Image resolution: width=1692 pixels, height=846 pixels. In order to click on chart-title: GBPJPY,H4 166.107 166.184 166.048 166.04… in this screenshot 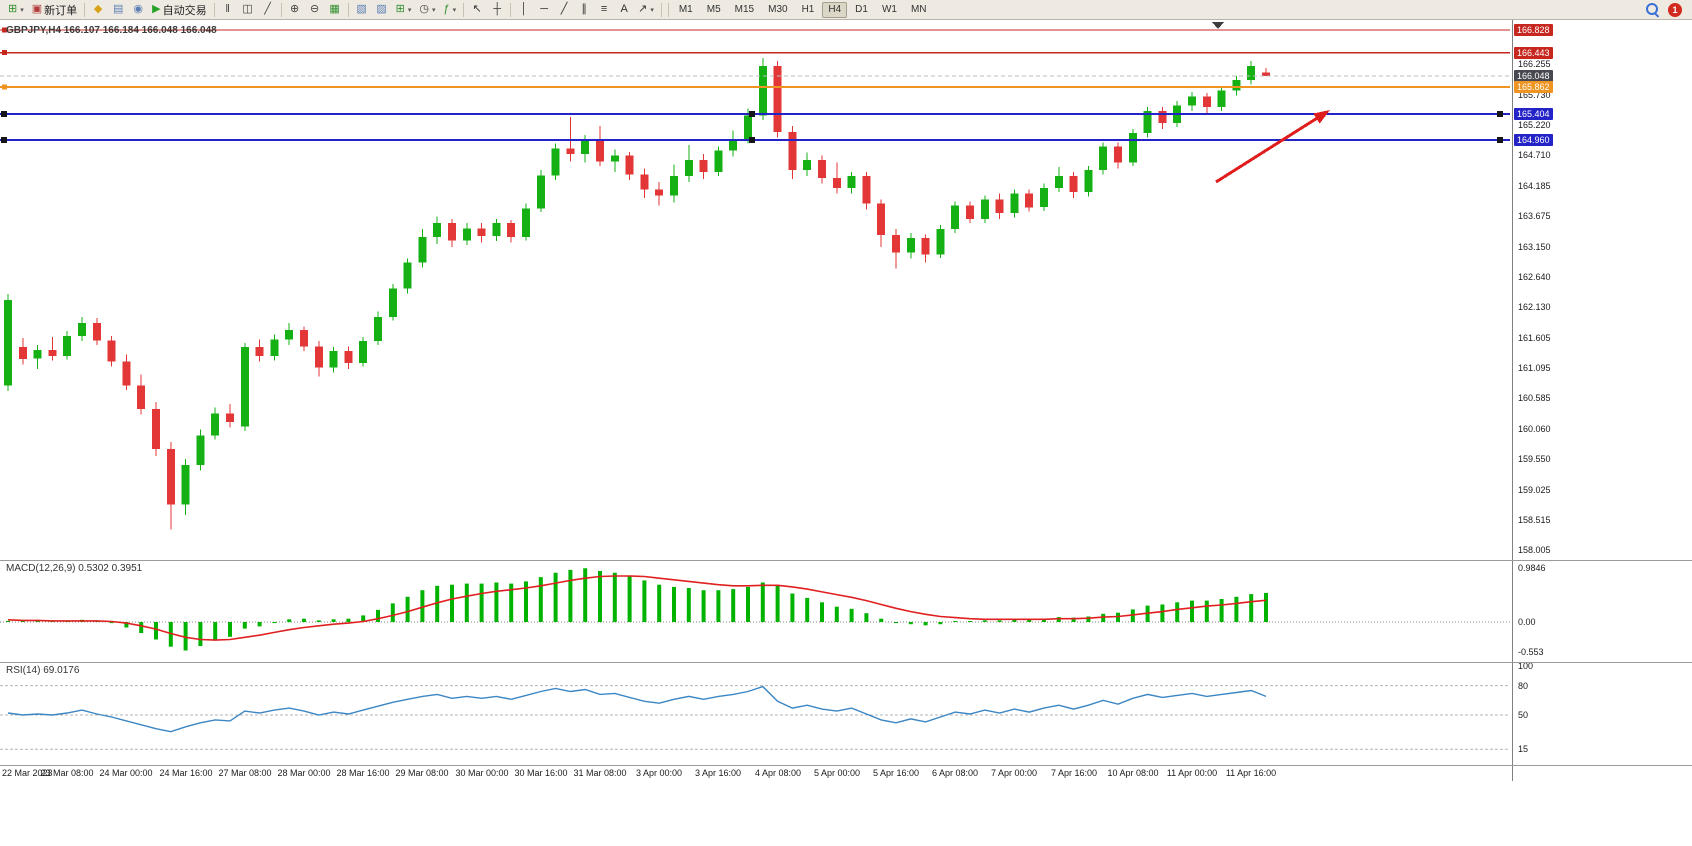, I will do `click(111, 30)`.